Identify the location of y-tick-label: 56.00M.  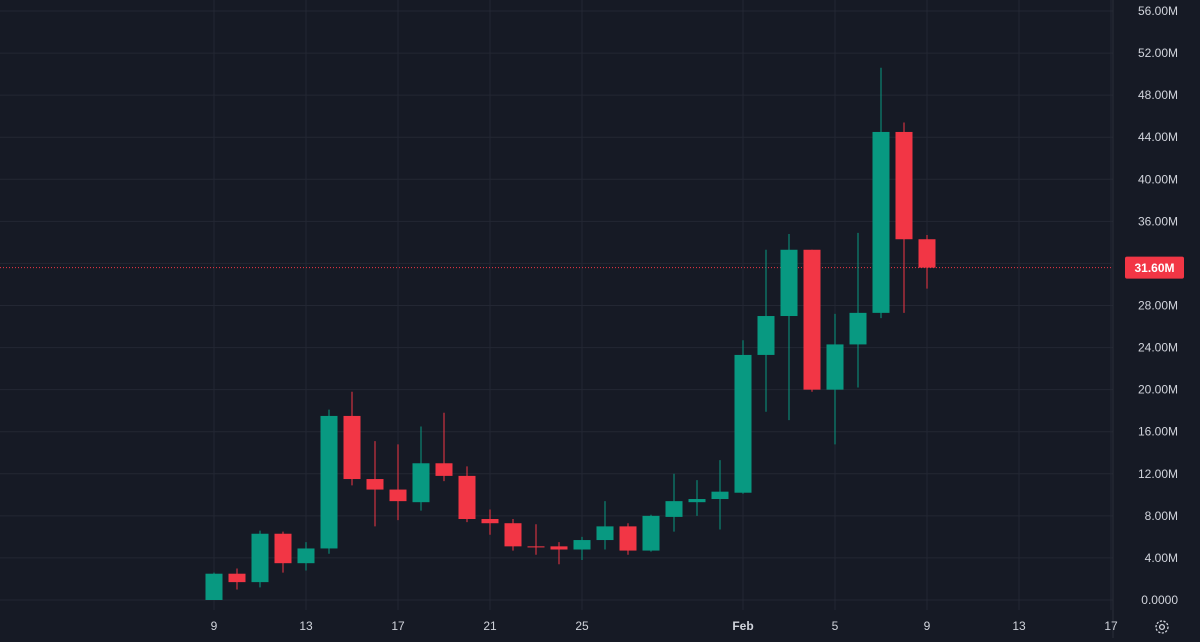
(1158, 11).